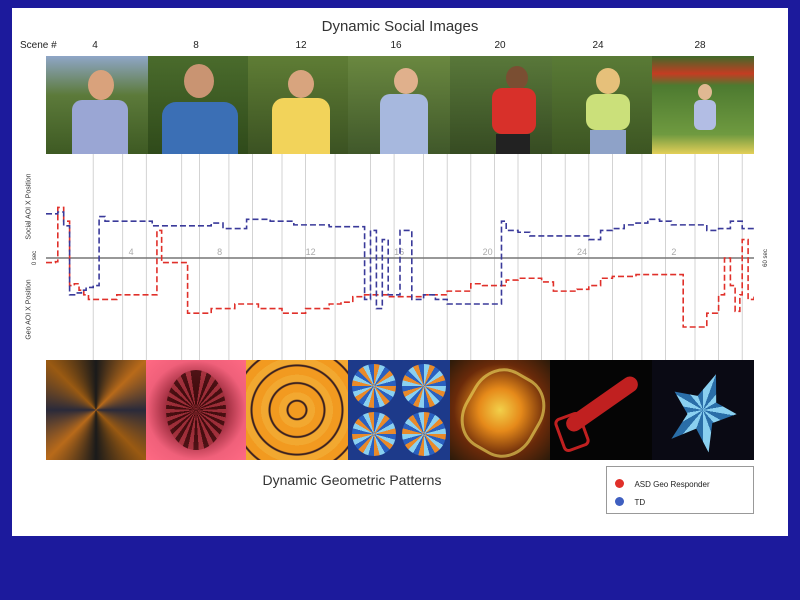 This screenshot has height=600, width=800. I want to click on scene-tick: 24, so click(598, 45).